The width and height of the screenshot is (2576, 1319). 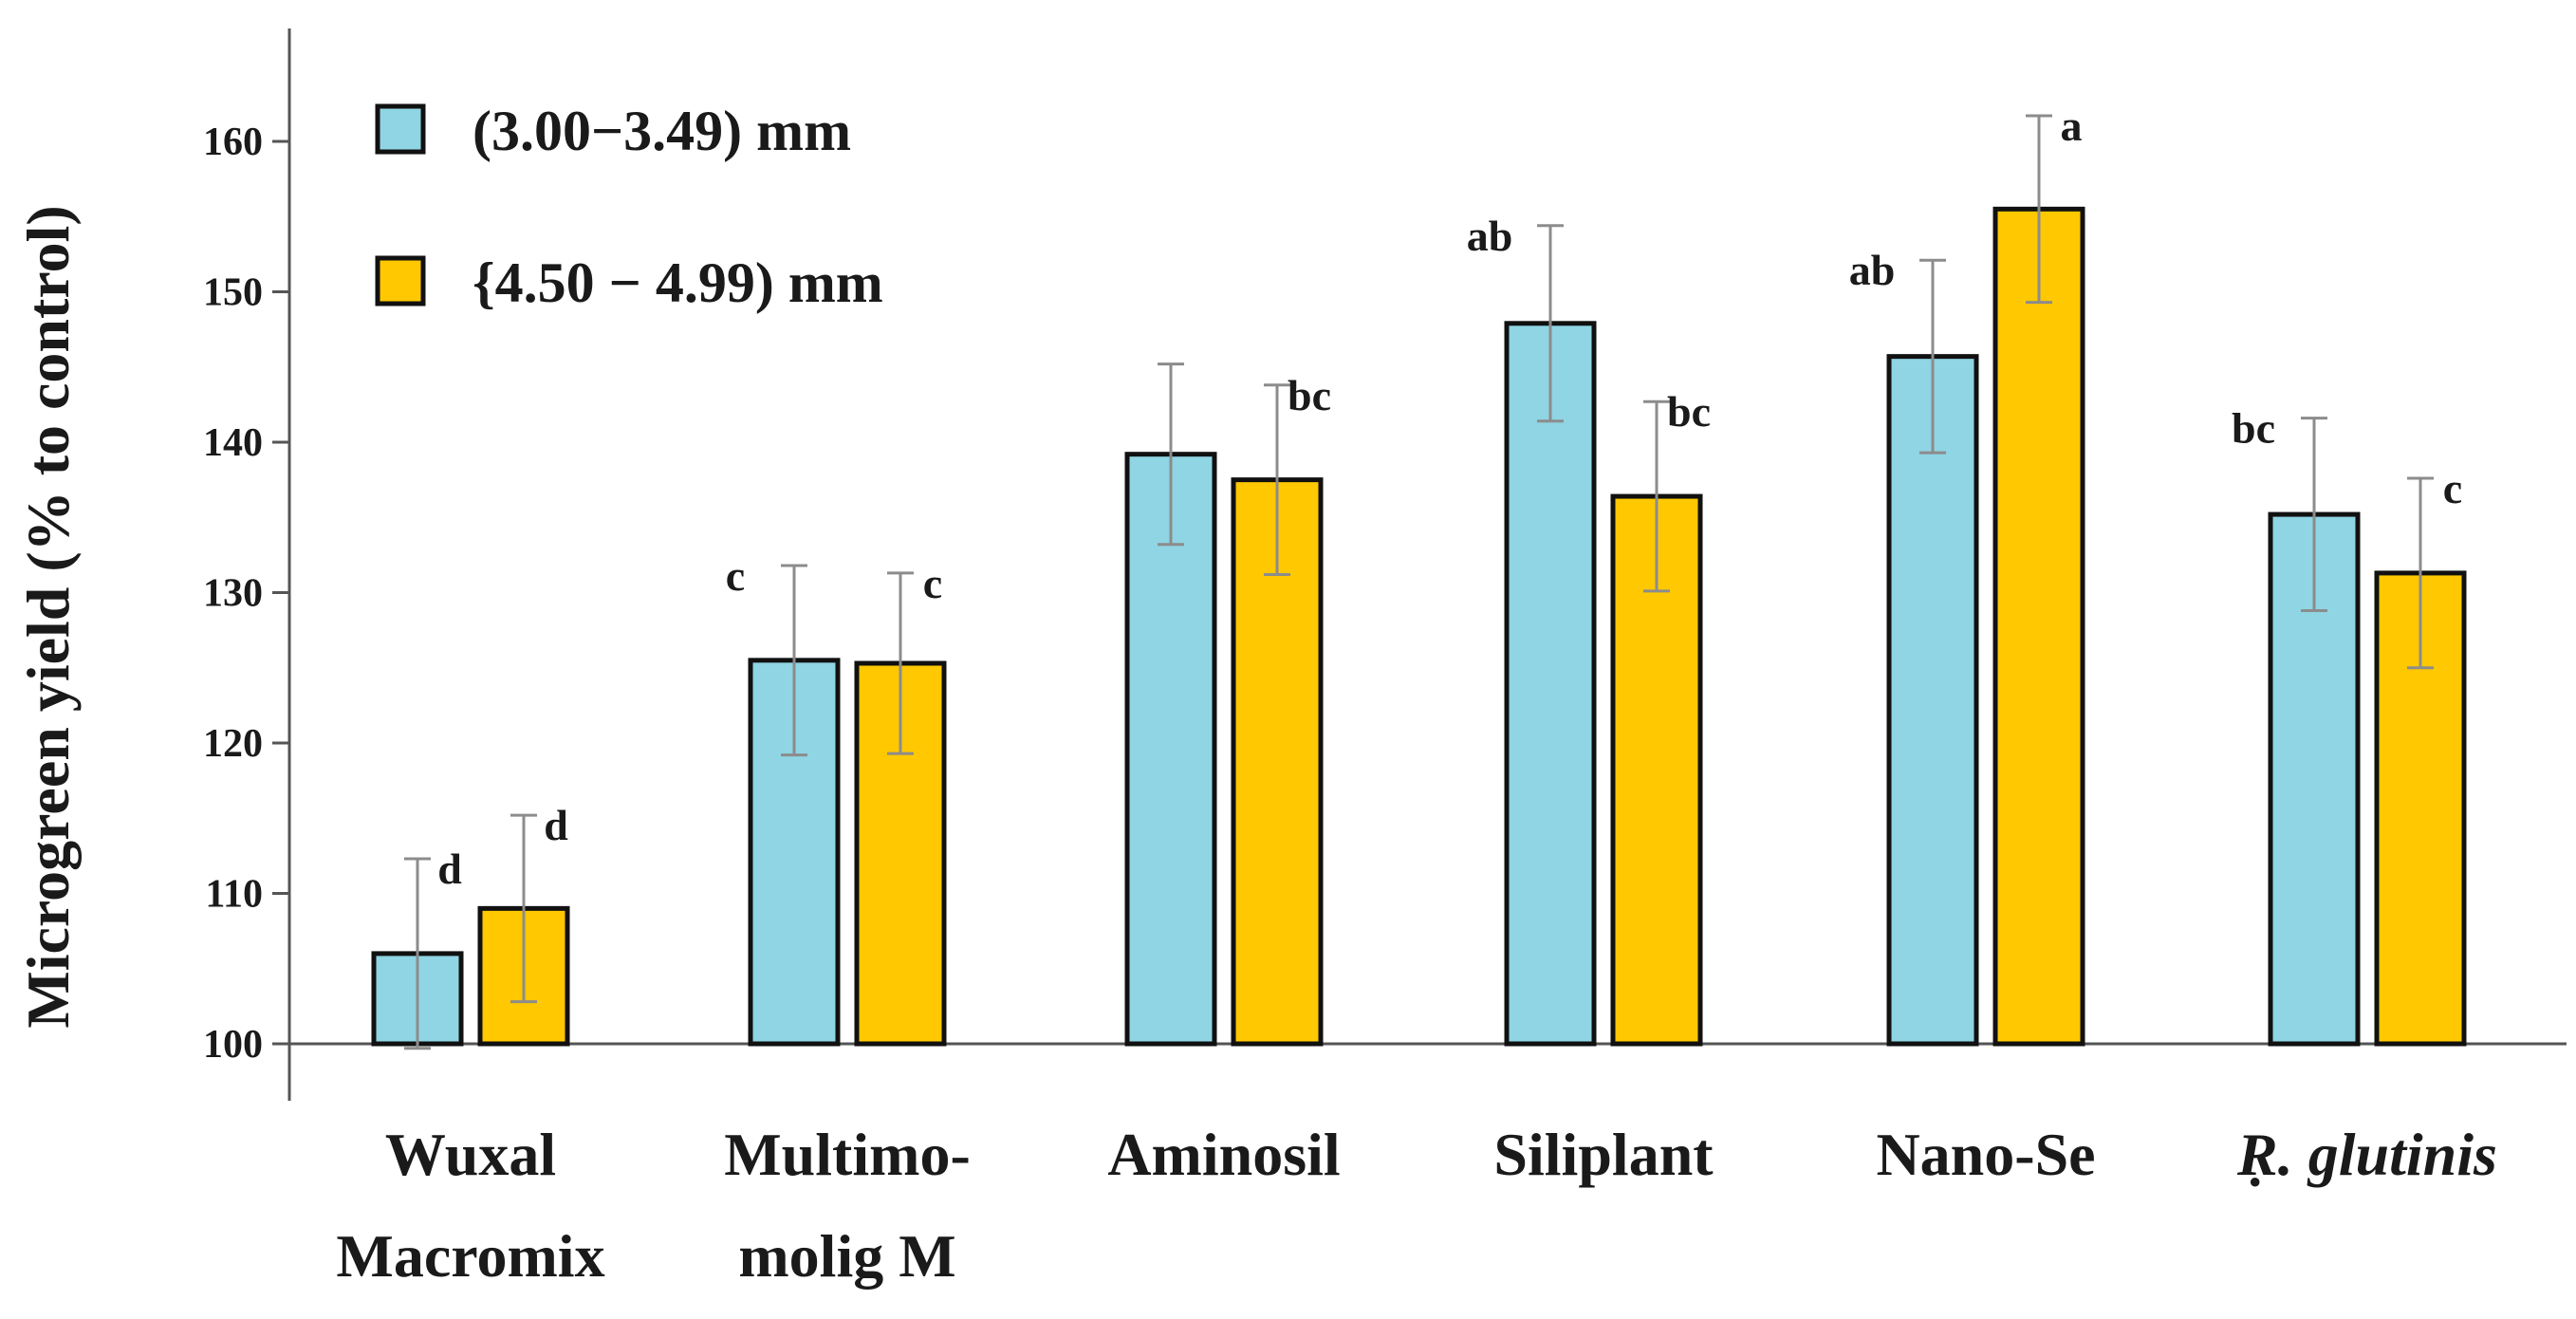 I want to click on category-label: Nano-Se, so click(x=1985, y=1155).